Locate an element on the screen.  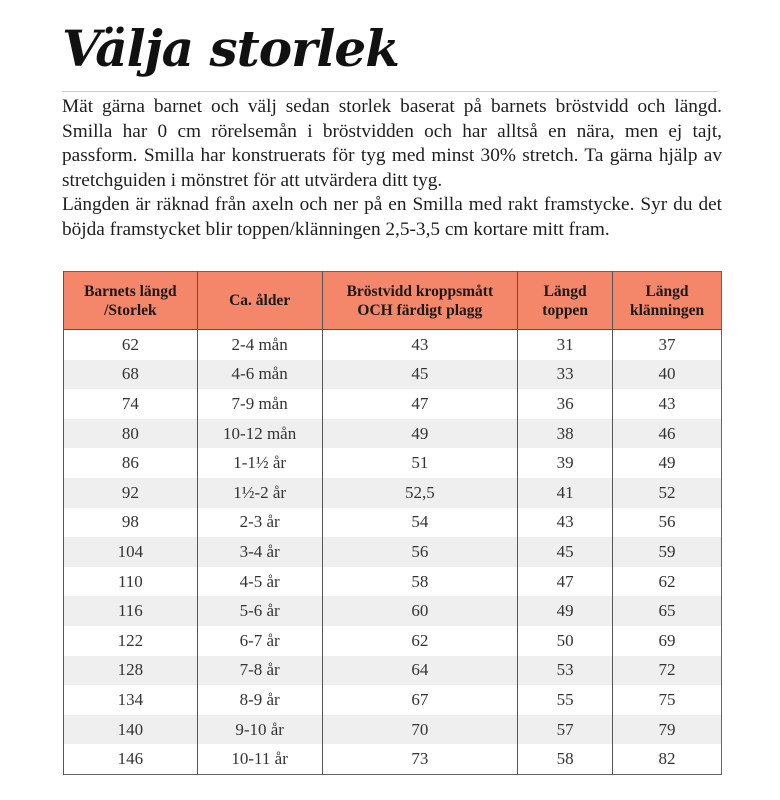
table-cell: 36 is located at coordinates (565, 404).